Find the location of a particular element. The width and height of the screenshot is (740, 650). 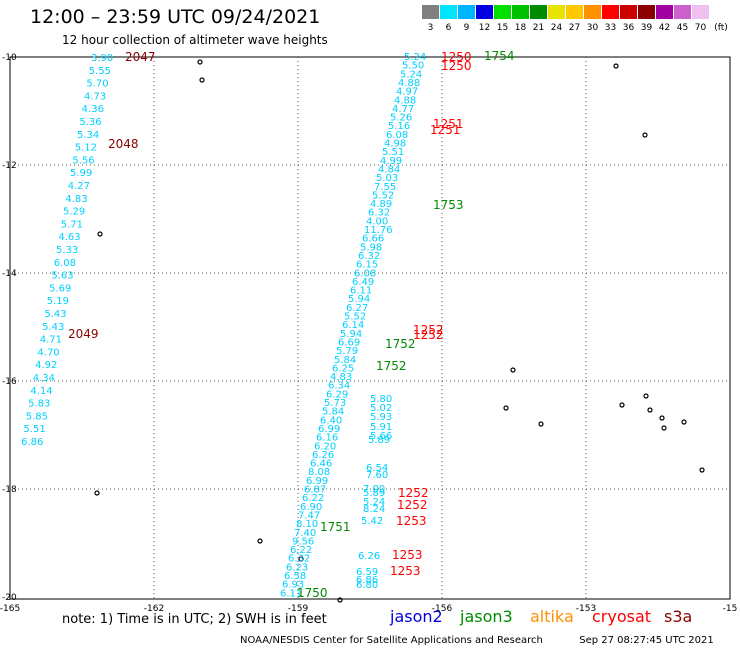

swh-reading-mid: 4.97 is located at coordinates (407, 92).